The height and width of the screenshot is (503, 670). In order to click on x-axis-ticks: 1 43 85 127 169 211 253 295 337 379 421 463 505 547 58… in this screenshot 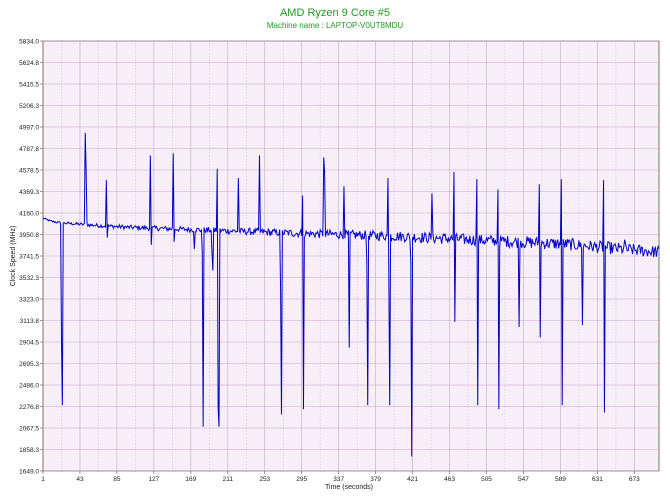, I will do `click(340, 477)`.